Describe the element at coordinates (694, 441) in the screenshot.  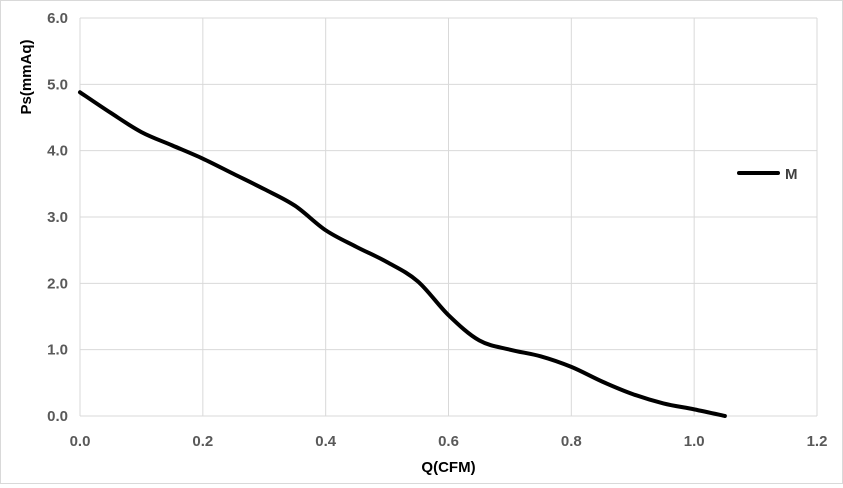
I see `x-tick-label: 1.0` at that location.